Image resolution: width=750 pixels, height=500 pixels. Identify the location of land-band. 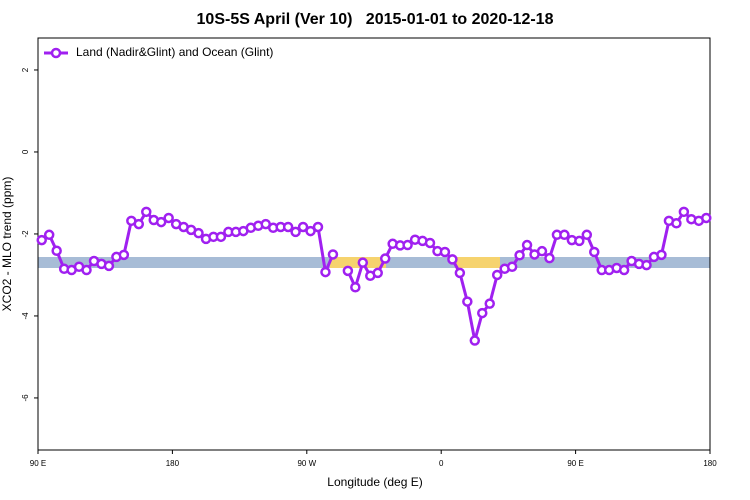
(477, 262).